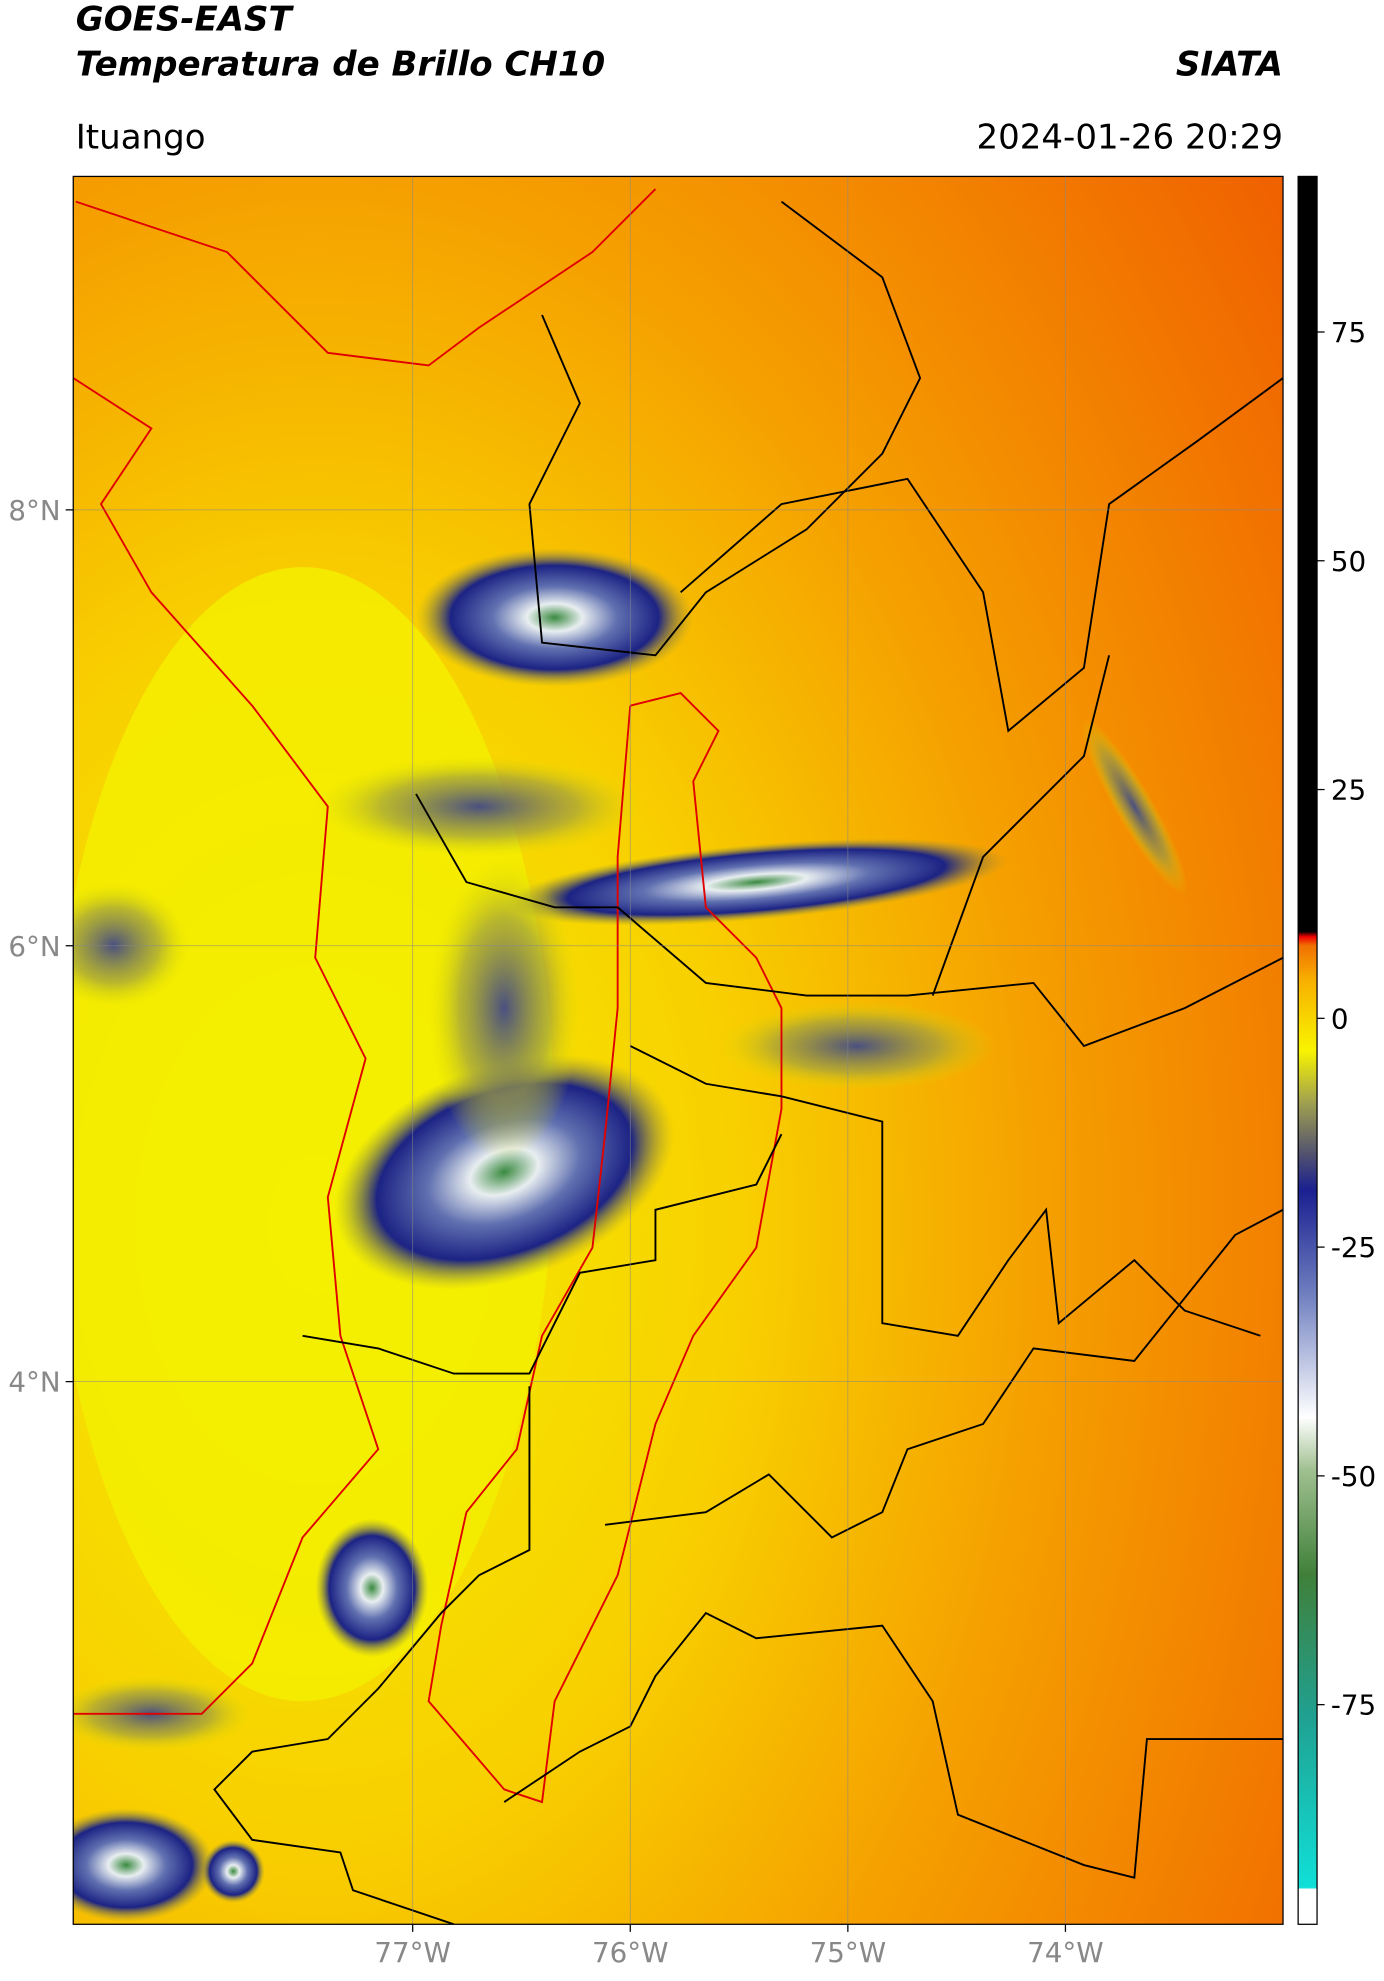 This screenshot has height=1981, width=1384. Describe the element at coordinates (1353, 1705) in the screenshot. I see `colorbar-tick-label: -75` at that location.